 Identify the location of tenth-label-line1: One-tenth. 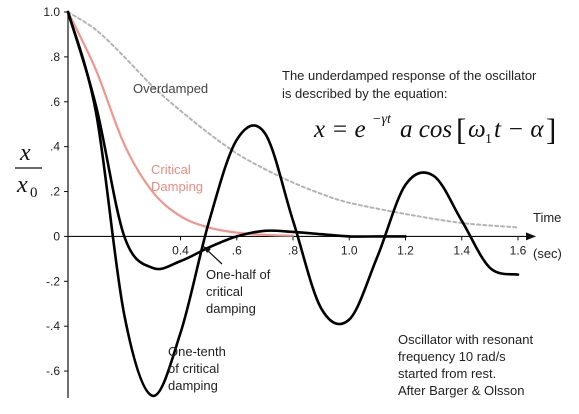
(197, 351).